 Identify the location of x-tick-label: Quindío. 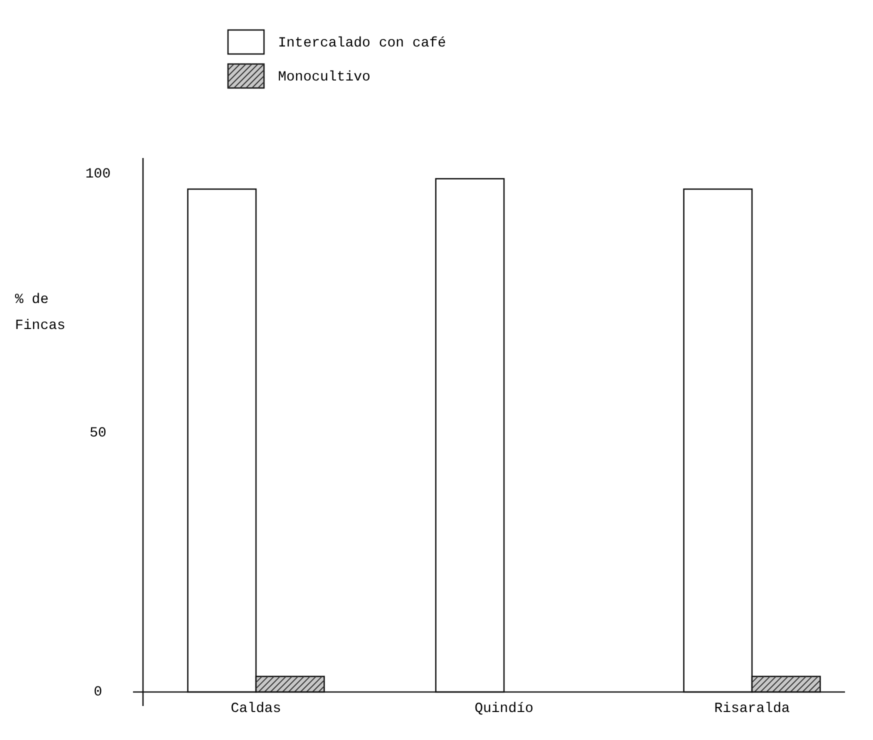
(504, 709).